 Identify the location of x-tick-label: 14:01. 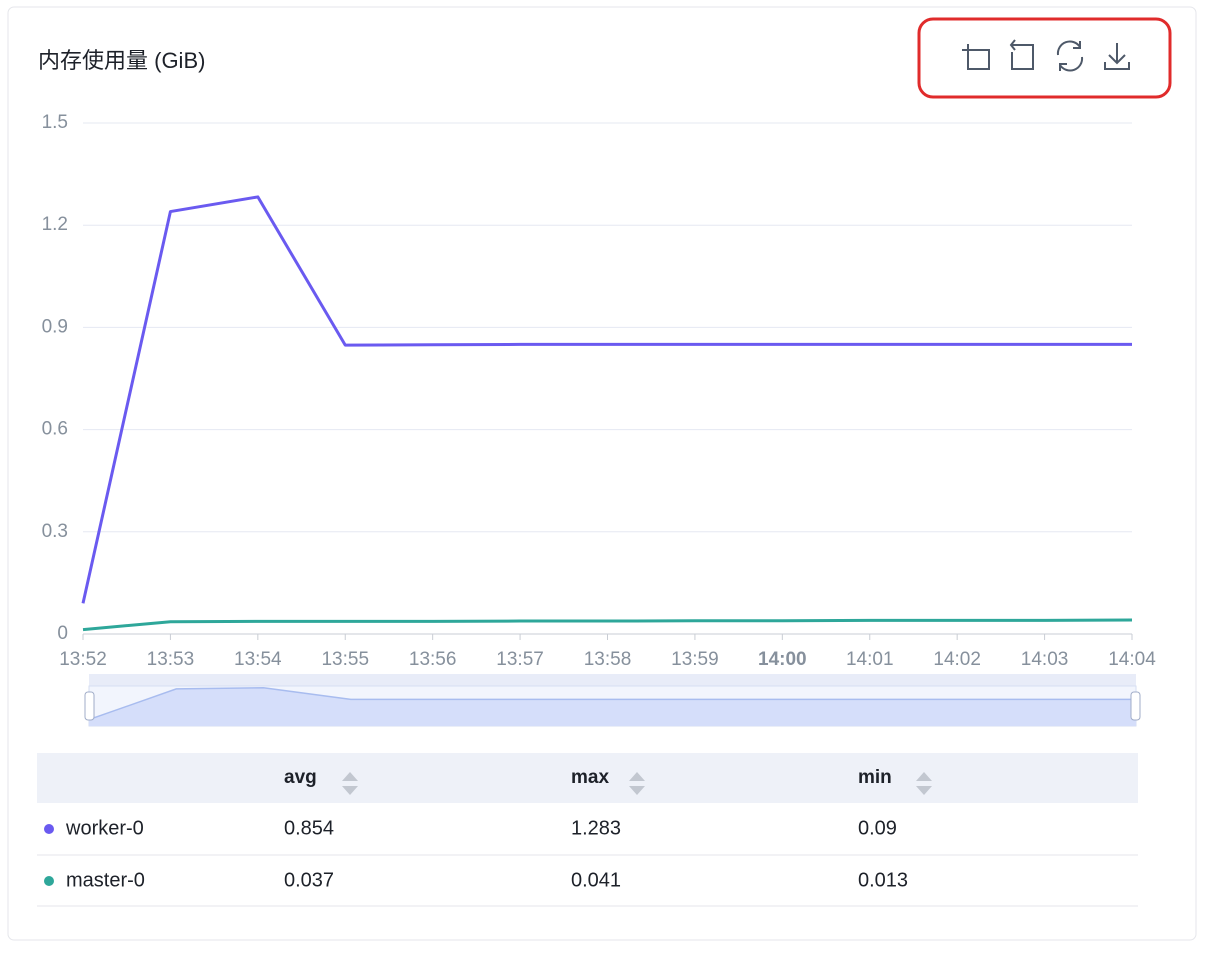
(870, 659).